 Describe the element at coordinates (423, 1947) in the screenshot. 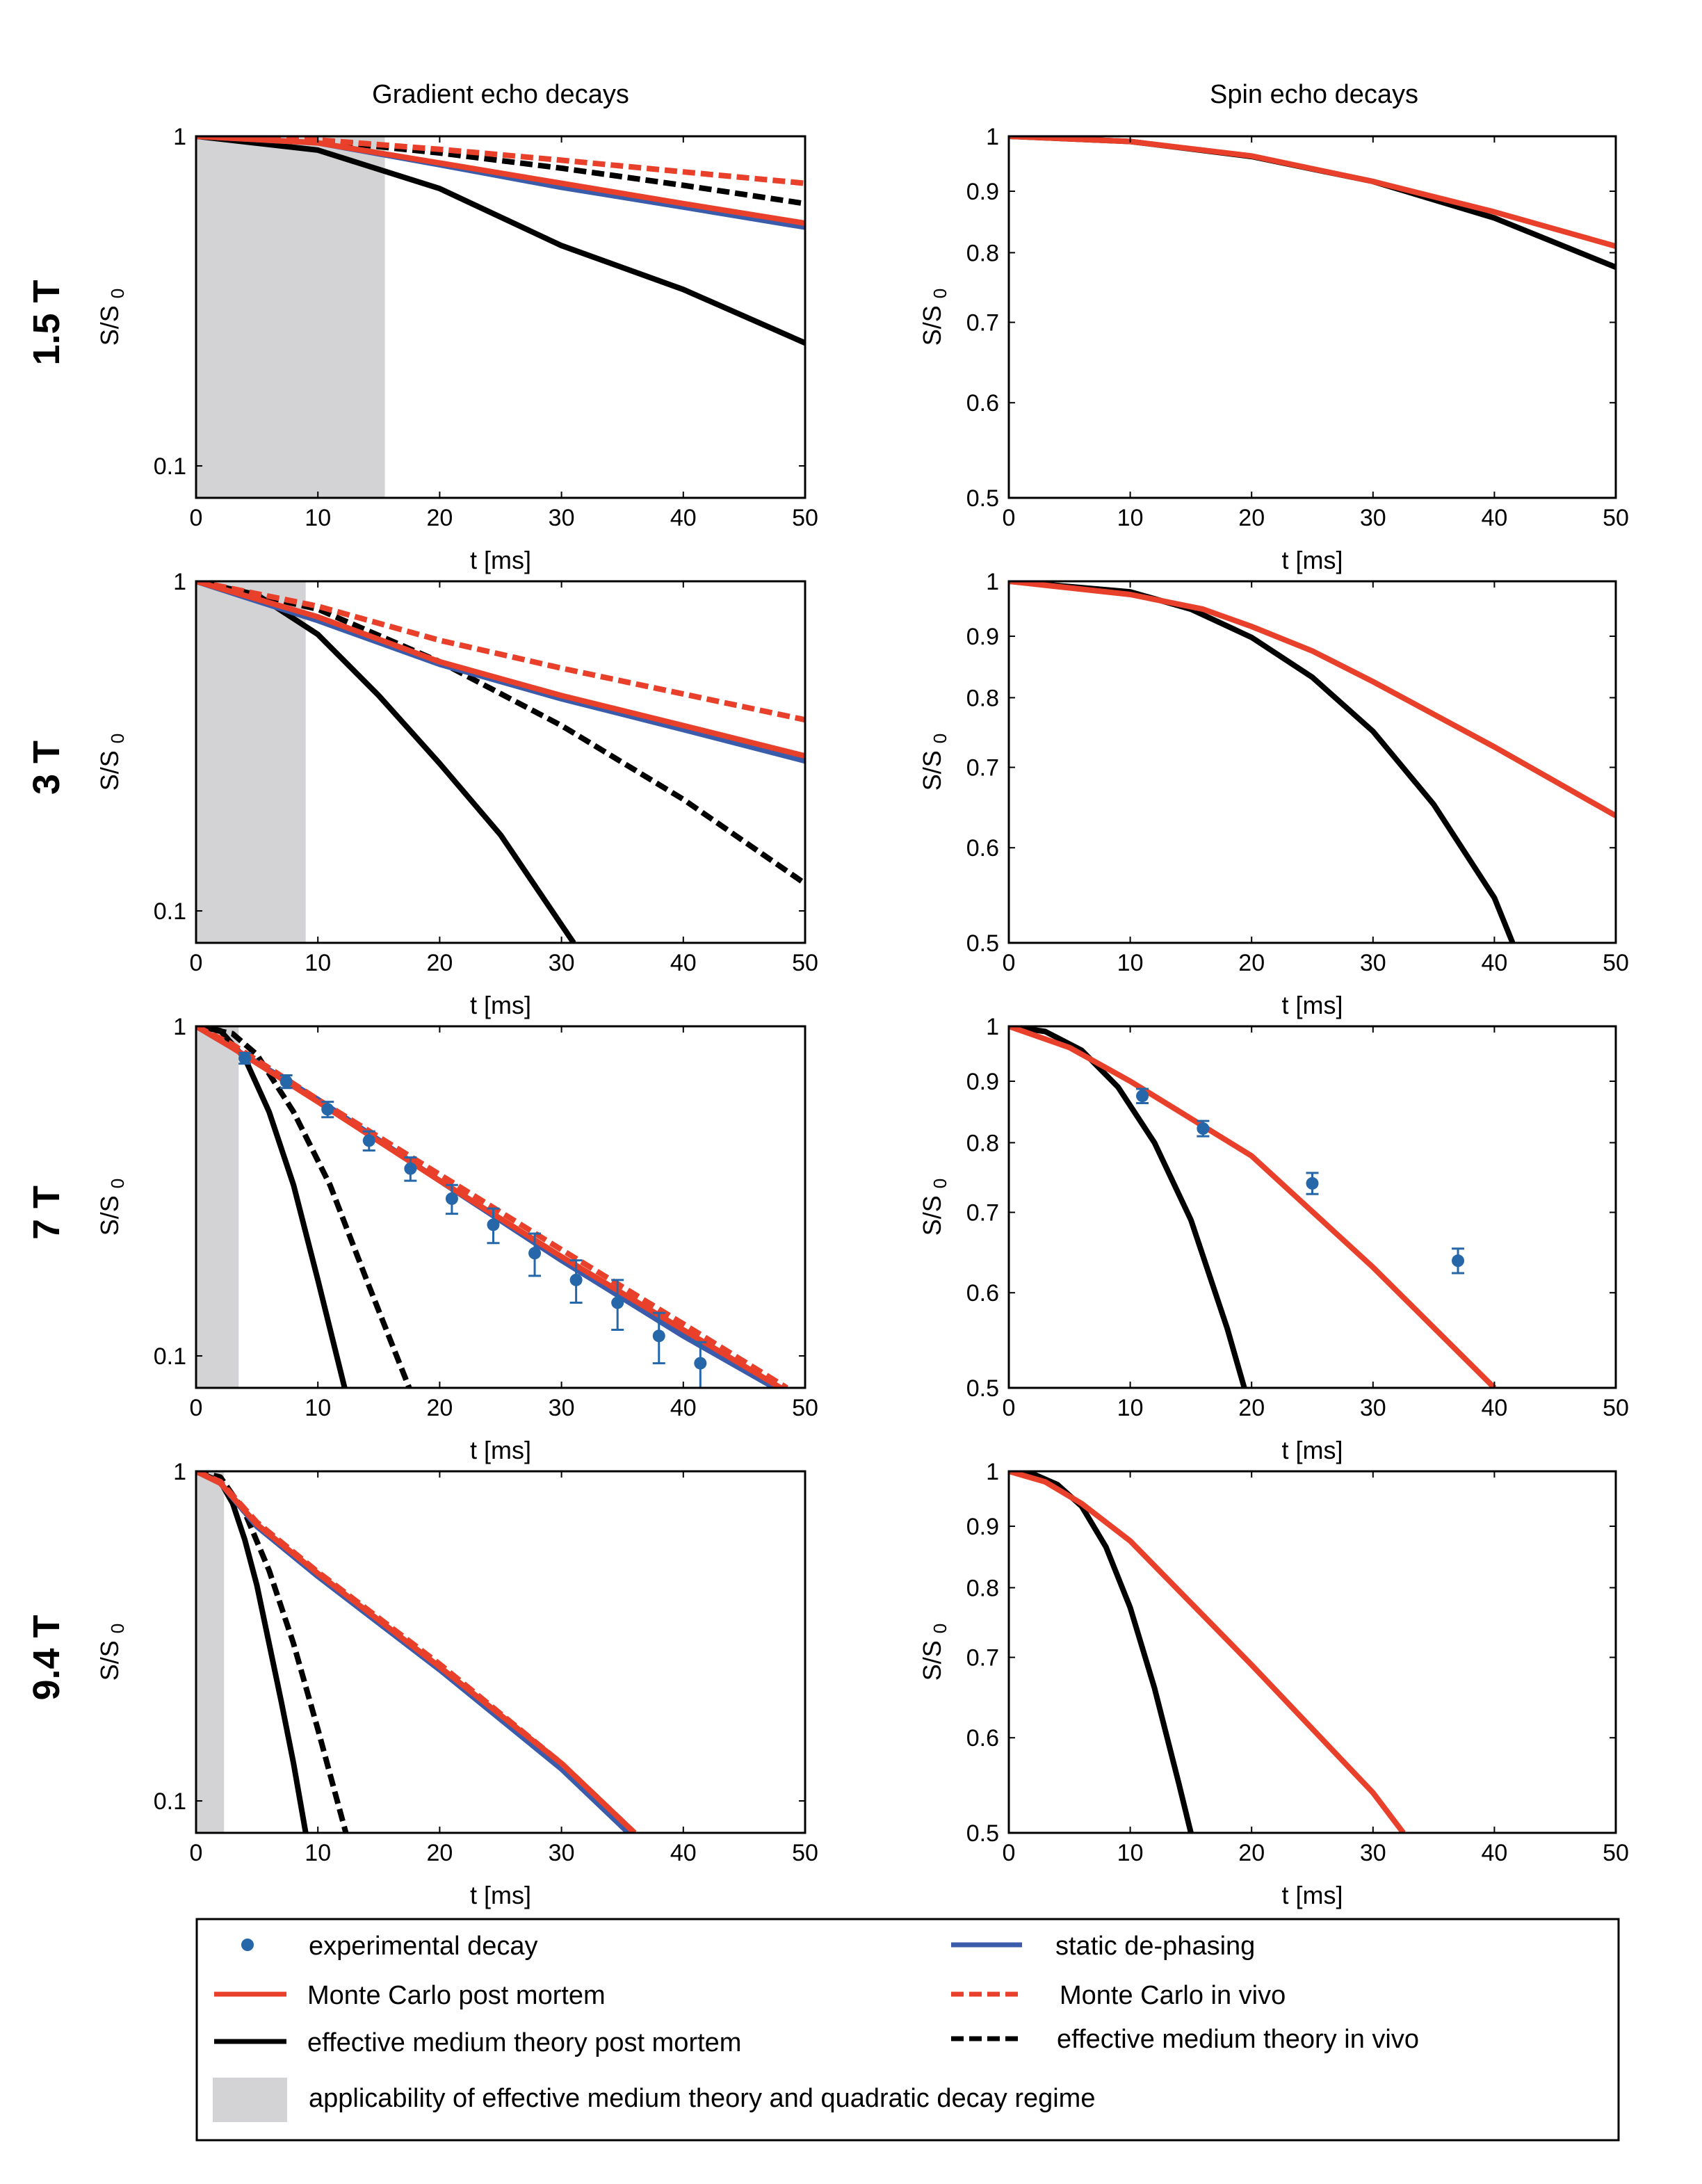

I see `legend-experimental-label: experimental decay` at that location.